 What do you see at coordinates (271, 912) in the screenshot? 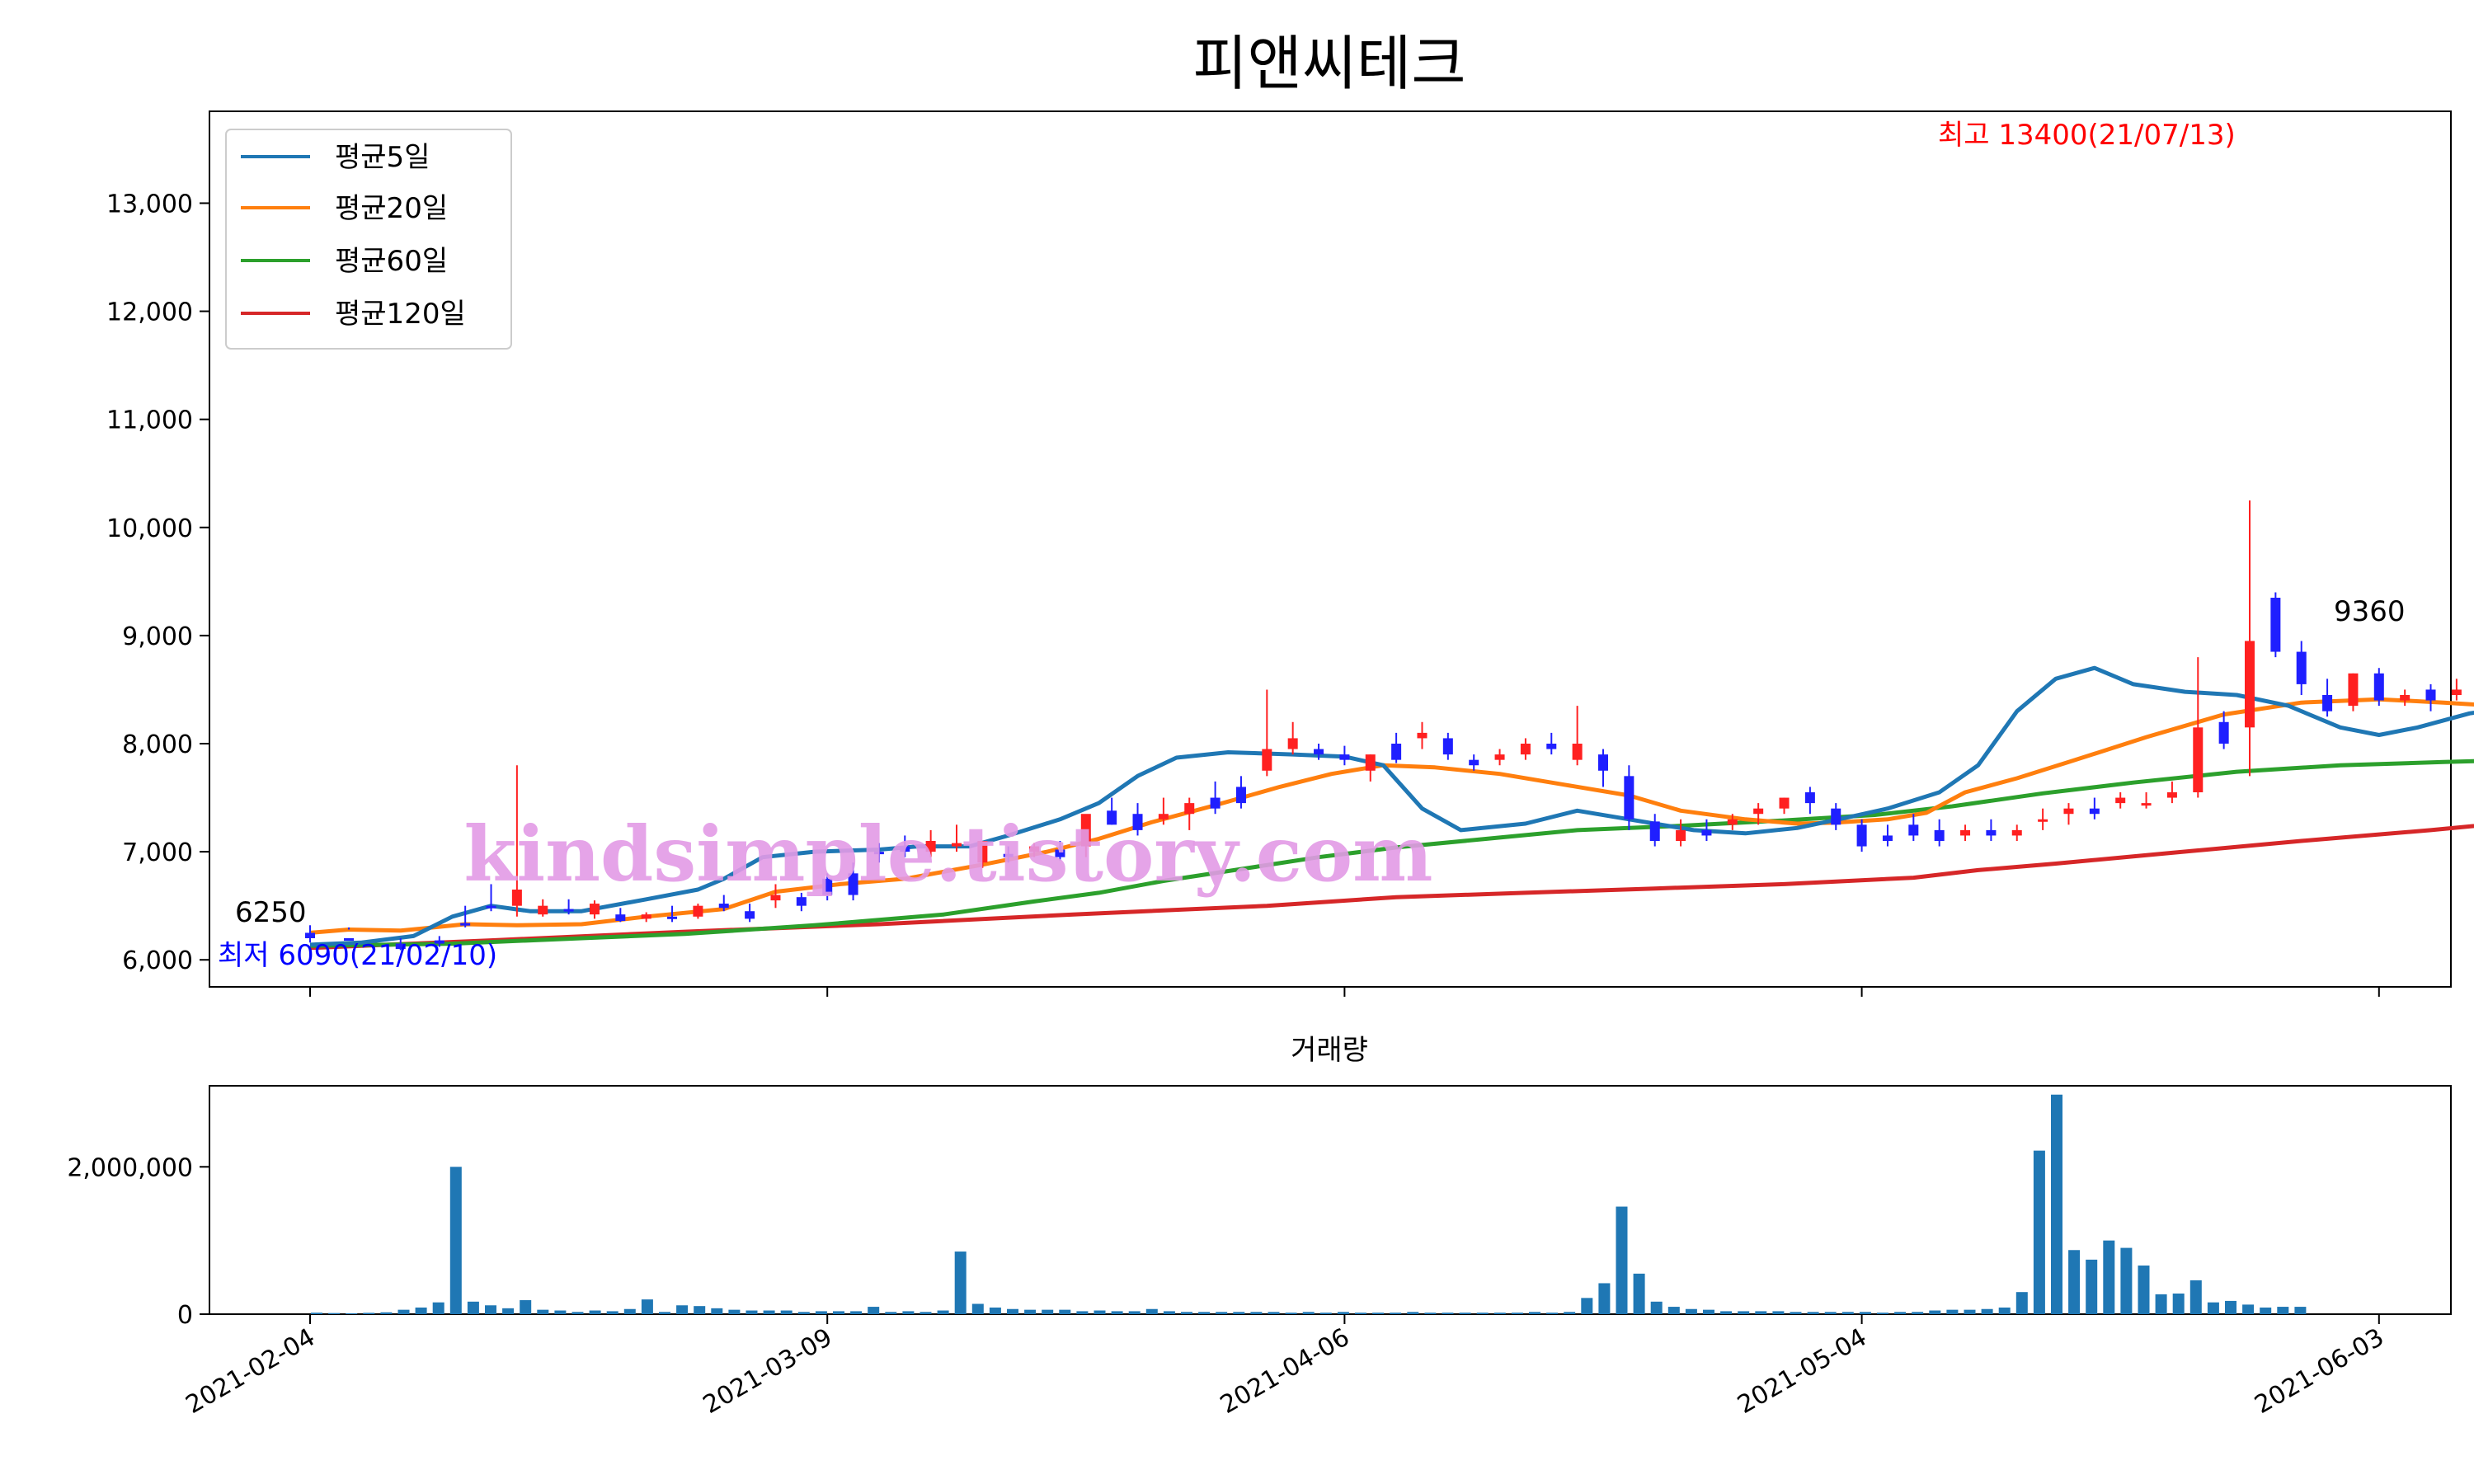
I see `first-price-label: 6250` at bounding box center [271, 912].